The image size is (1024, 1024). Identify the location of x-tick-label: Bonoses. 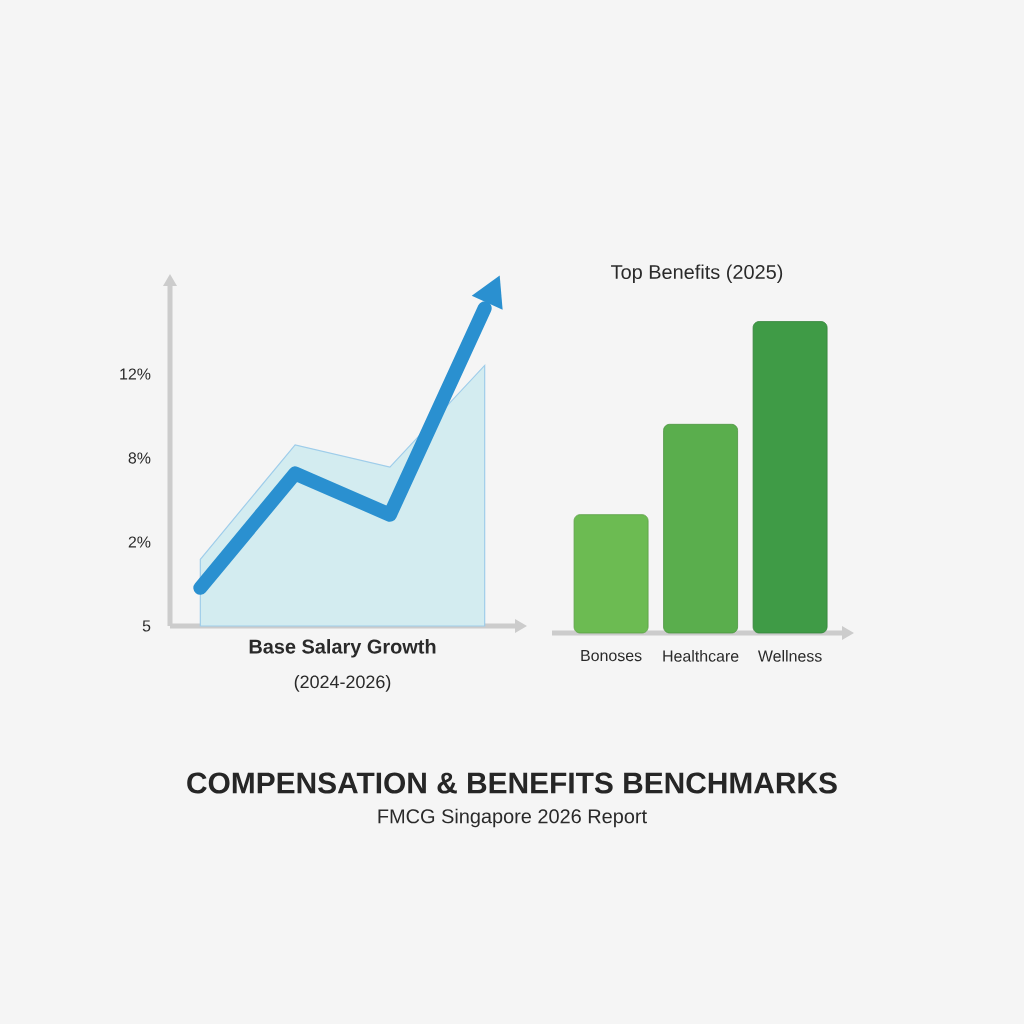
(611, 656).